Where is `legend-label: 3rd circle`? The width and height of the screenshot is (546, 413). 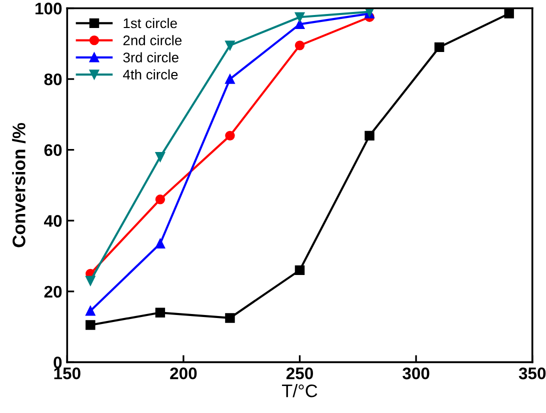
legend-label: 3rd circle is located at coordinates (150, 57).